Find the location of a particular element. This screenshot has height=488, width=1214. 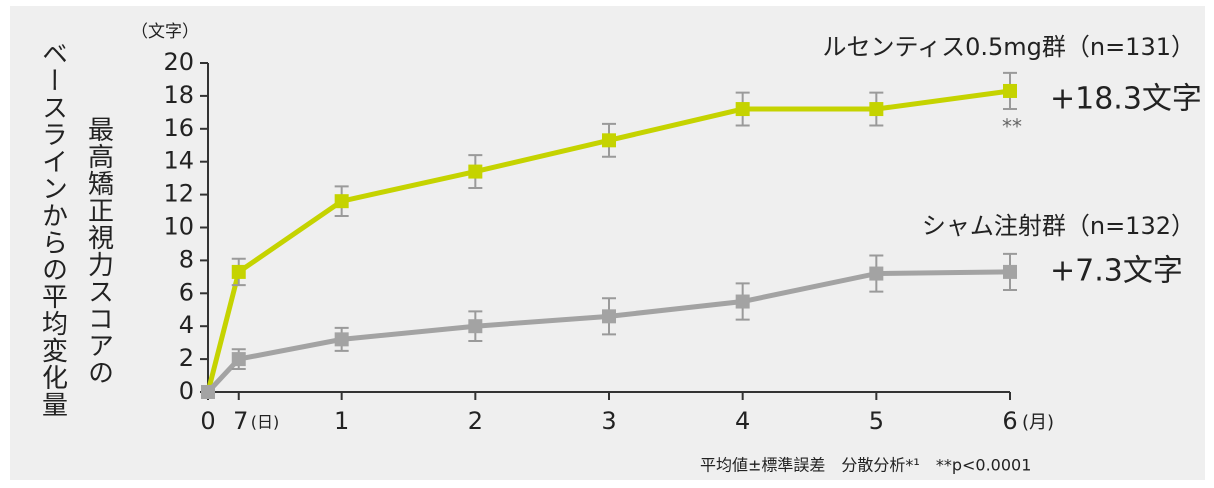

y-axis-title: ベースラインからの平均変化量 is located at coordinates (53, 229).